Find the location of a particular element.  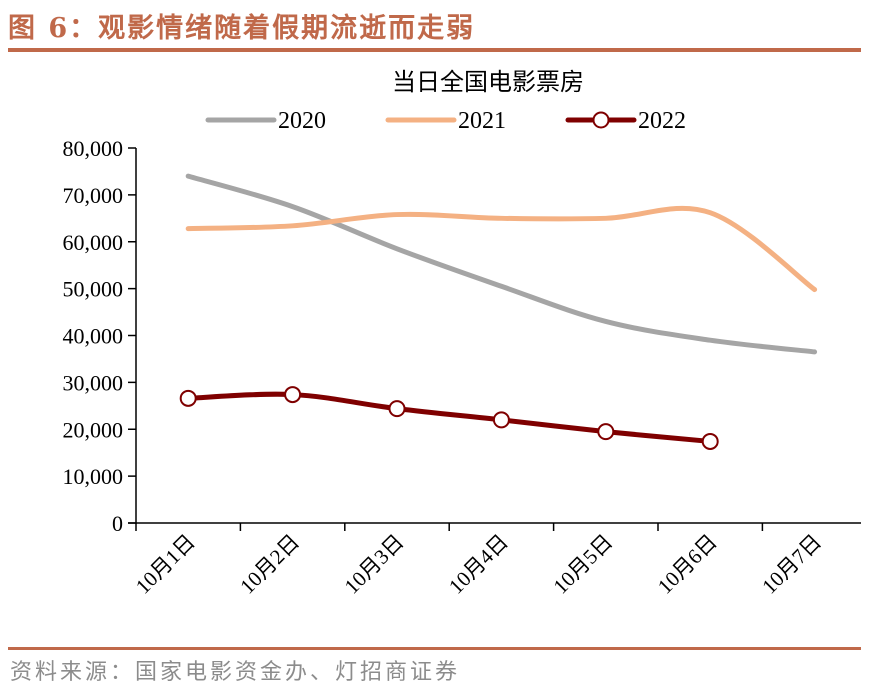

series-2022 is located at coordinates (449, 418).